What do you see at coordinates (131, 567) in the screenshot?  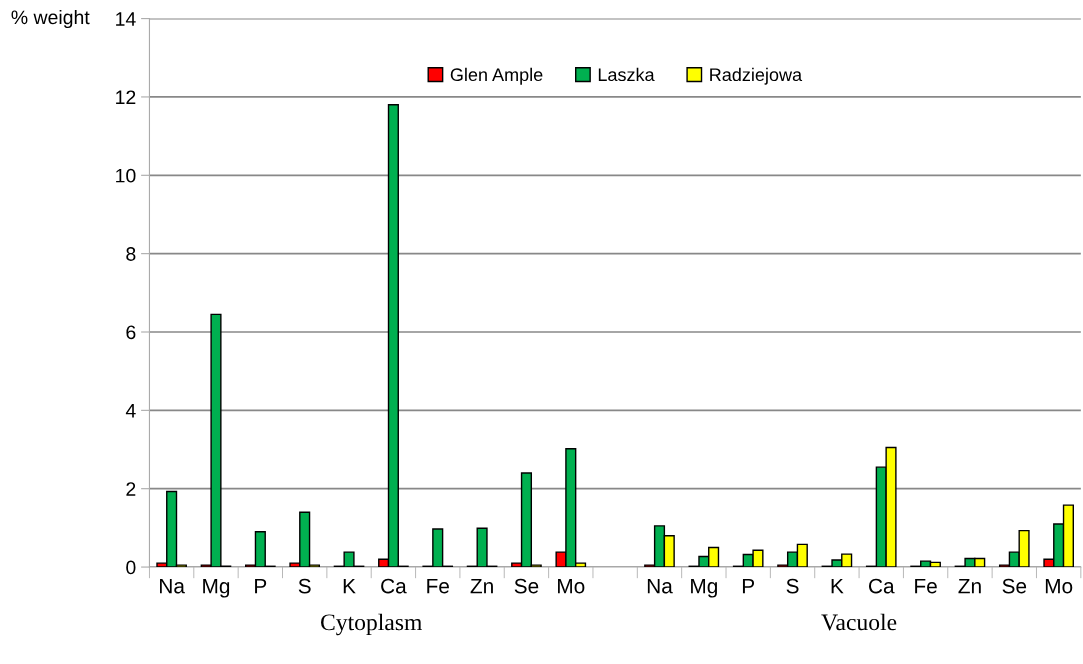 I see `y-tick-label: 0` at bounding box center [131, 567].